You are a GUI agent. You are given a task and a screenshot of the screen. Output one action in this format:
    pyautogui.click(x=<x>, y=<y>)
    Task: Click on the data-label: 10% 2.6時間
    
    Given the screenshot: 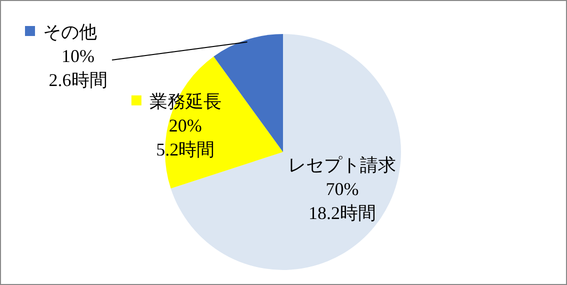 What is the action you would take?
    pyautogui.click(x=78, y=68)
    